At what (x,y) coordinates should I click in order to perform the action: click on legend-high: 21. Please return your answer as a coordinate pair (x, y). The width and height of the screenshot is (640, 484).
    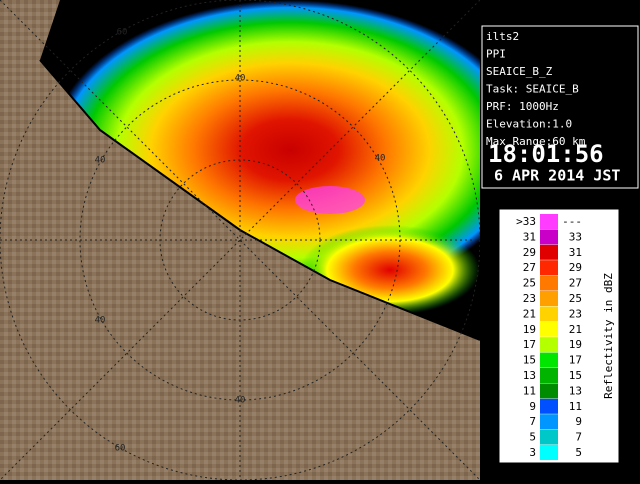
    Looking at the image, I should click on (575, 329).